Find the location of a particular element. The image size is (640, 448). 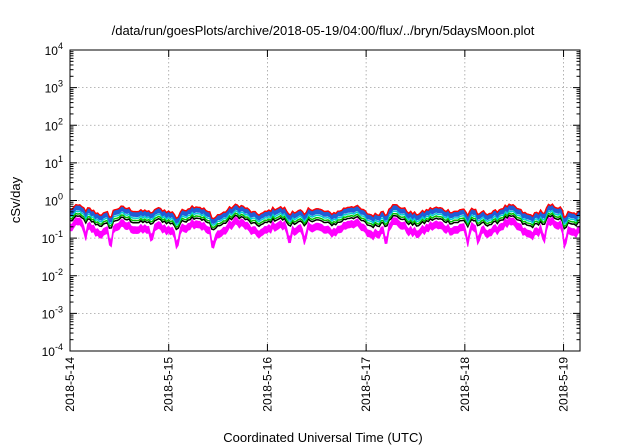

series-line-red-top is located at coordinates (325, 211).